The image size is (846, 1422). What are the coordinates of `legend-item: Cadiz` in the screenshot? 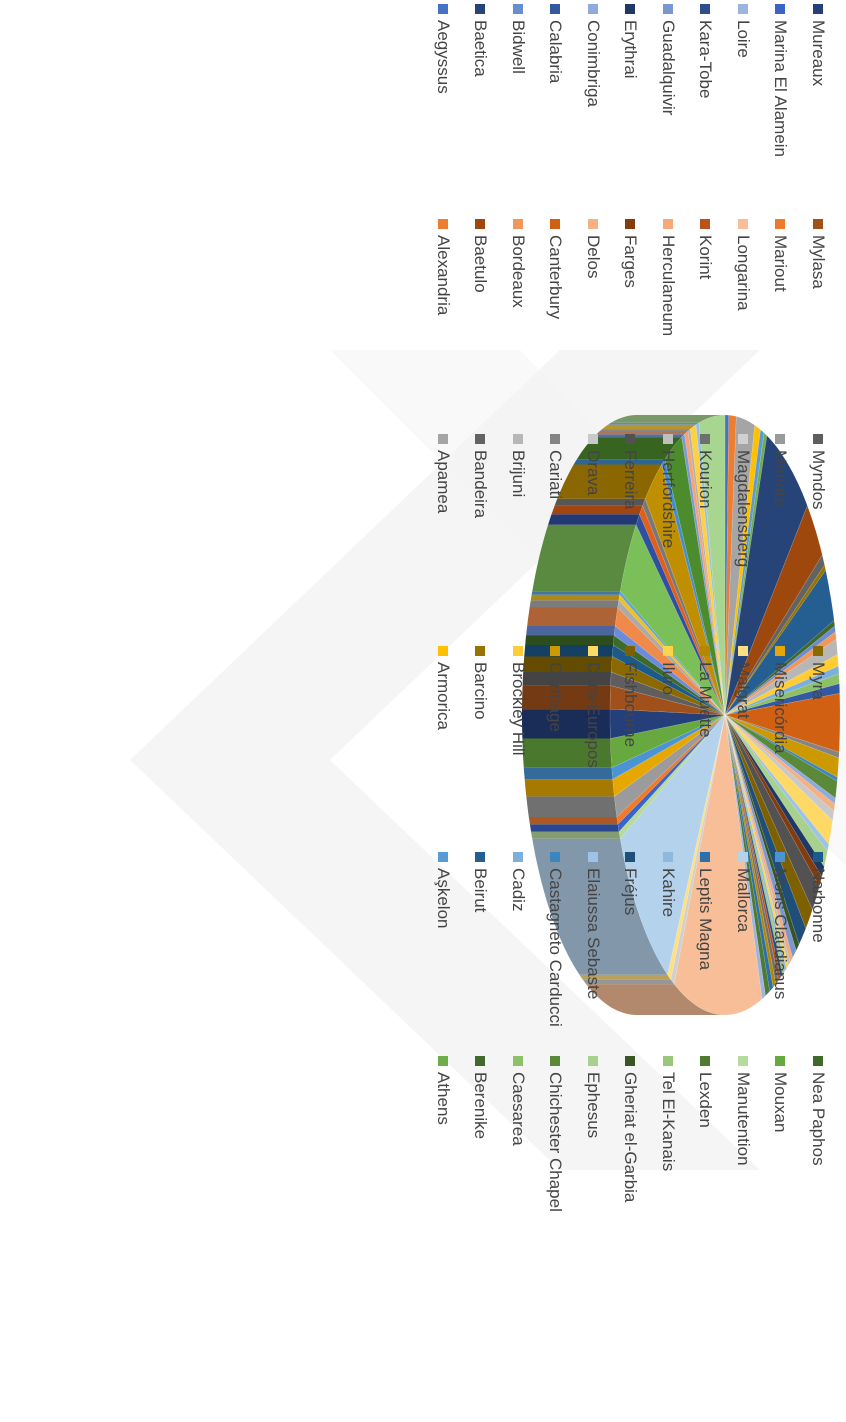 It's located at (518, 881).